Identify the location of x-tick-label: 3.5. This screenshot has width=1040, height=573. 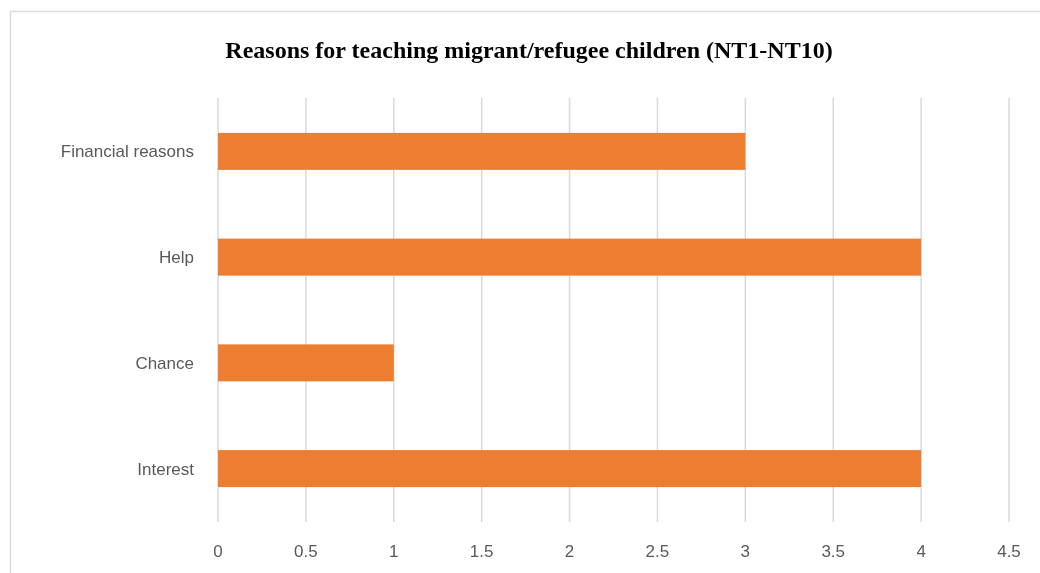
(833, 551).